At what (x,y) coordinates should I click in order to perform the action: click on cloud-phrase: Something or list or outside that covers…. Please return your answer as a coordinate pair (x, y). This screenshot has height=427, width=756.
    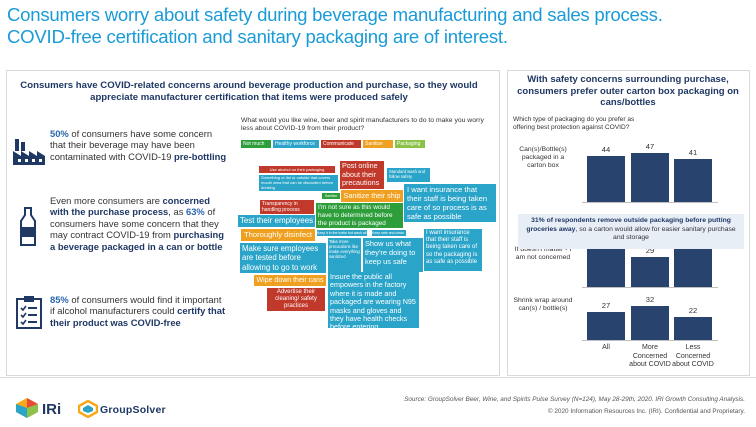
    Looking at the image, I should click on (298, 183).